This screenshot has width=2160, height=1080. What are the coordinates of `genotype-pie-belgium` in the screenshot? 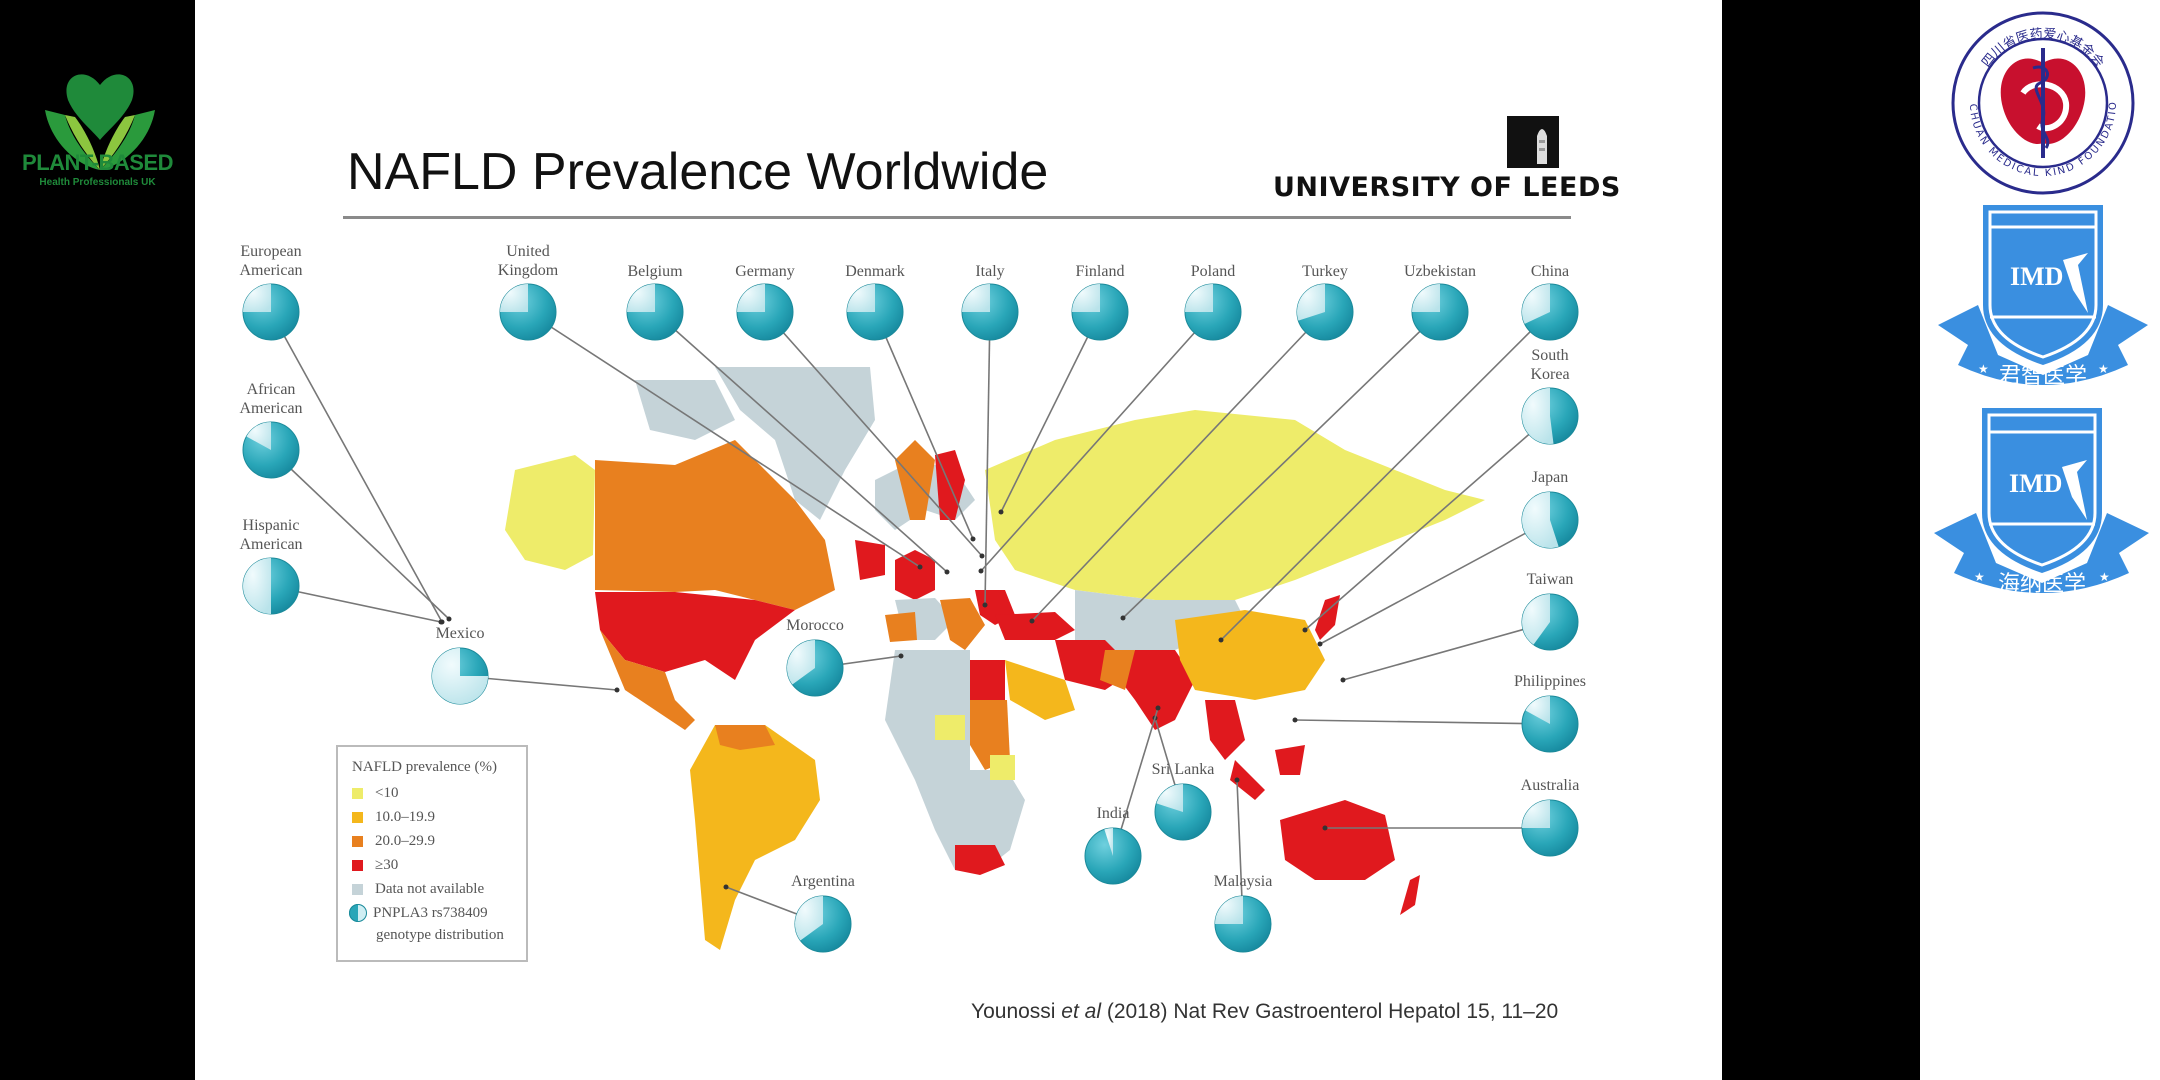 It's located at (655, 312).